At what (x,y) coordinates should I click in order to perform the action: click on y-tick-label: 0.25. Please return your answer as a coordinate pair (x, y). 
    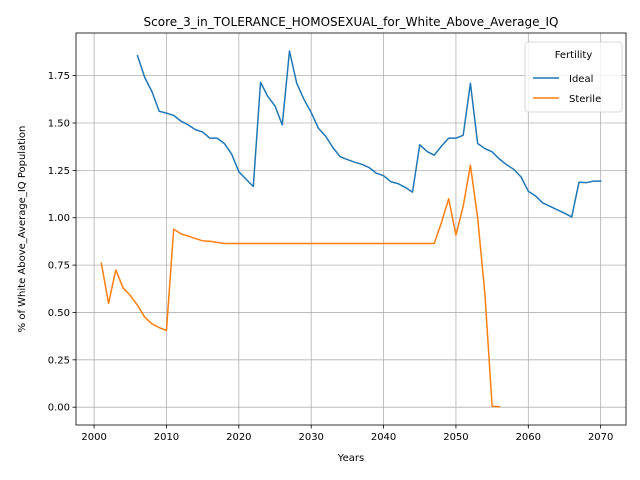
    Looking at the image, I should click on (59, 360).